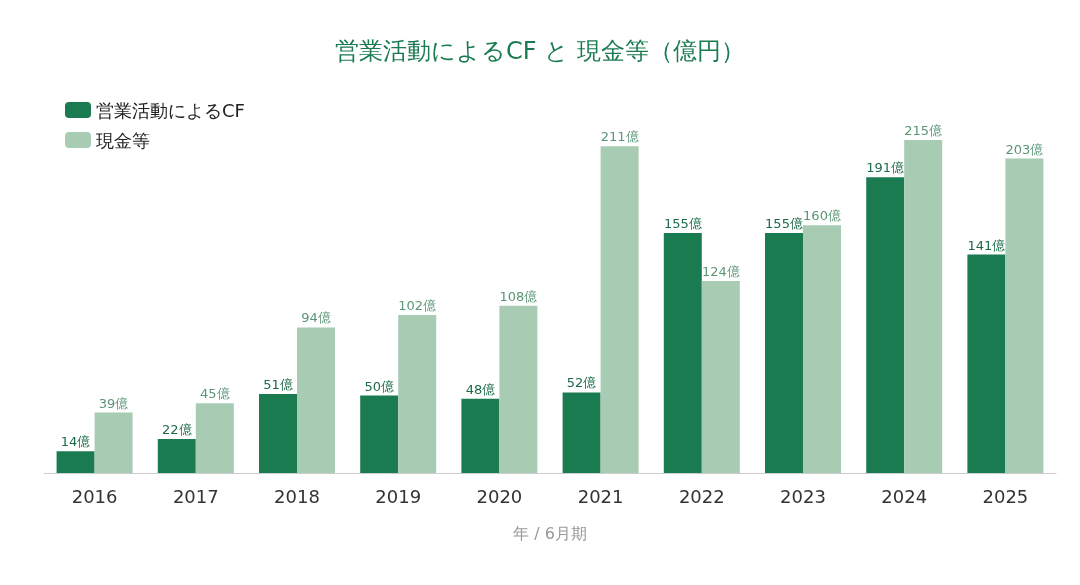 This screenshot has width=1080, height=585. What do you see at coordinates (923, 130) in the screenshot?
I see `data-label: 215億` at bounding box center [923, 130].